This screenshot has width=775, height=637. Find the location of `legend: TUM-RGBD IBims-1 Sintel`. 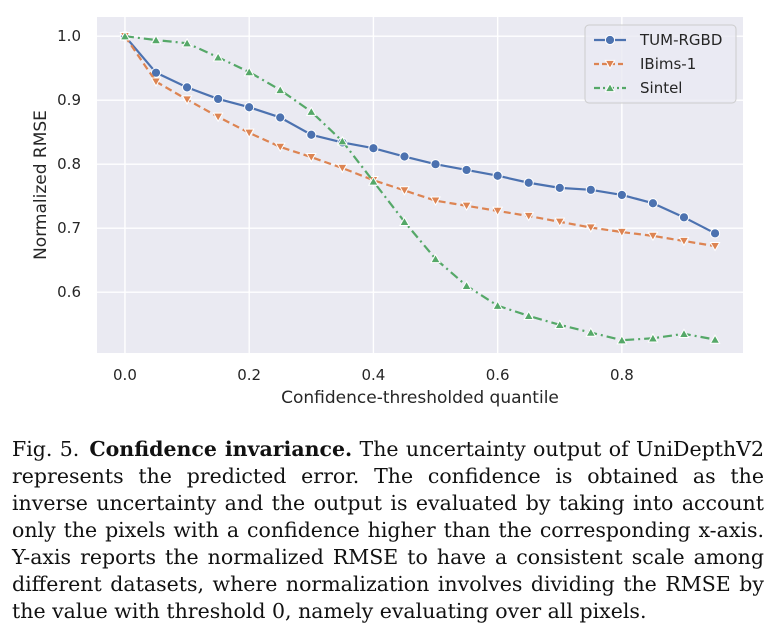

legend: TUM-RGBD IBims-1 Sintel is located at coordinates (660, 64).